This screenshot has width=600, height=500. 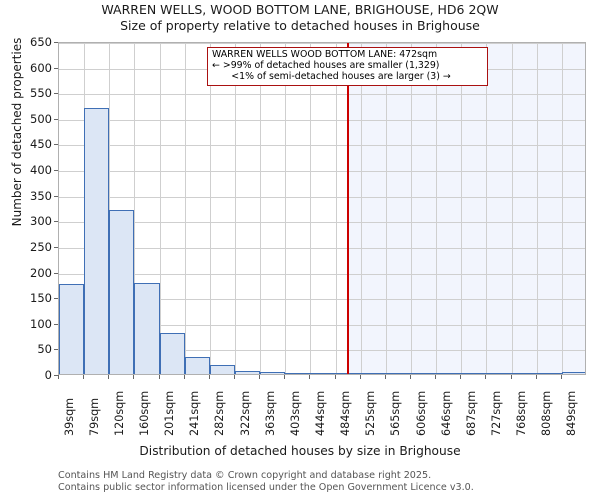 What do you see at coordinates (220, 413) in the screenshot?
I see `x-axis-tick-label: 282sqm` at bounding box center [220, 413].